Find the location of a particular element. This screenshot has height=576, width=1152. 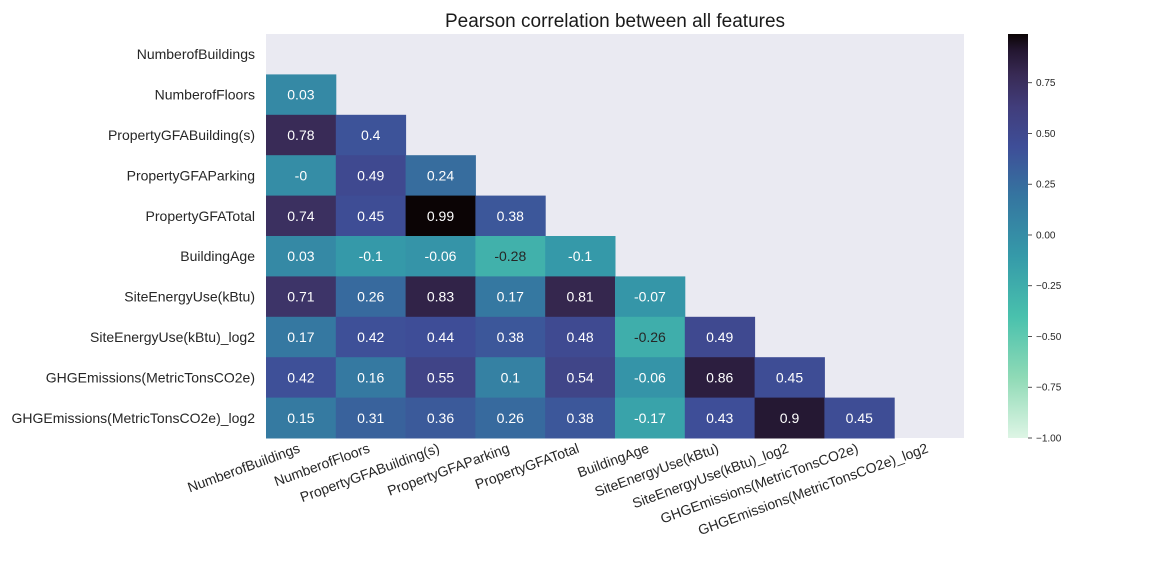

y-tick-label: PropertyGFABuilding(s) is located at coordinates (181, 135).